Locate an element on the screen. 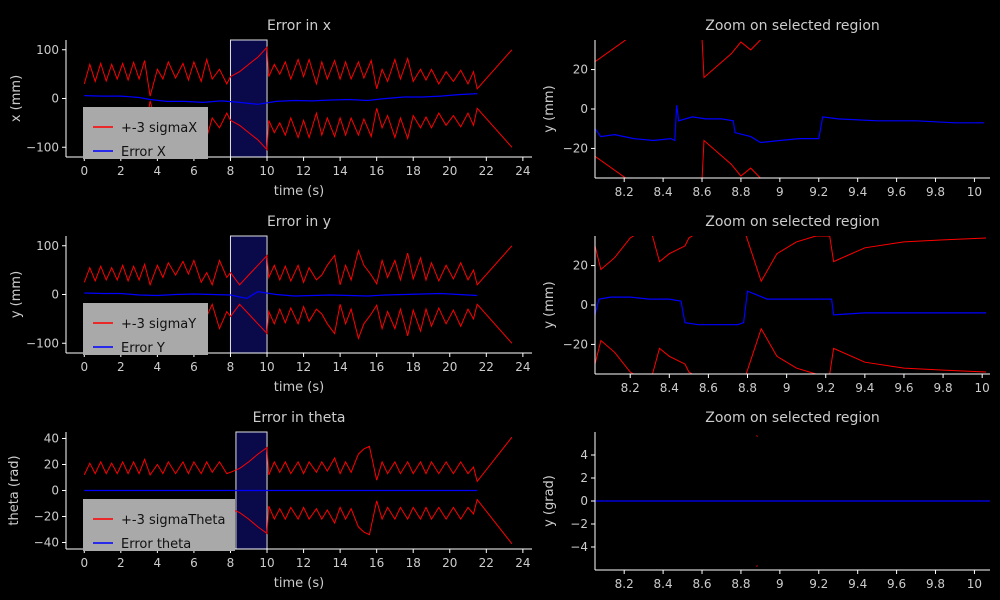  y-tick-label: 100 is located at coordinates (47, 50).